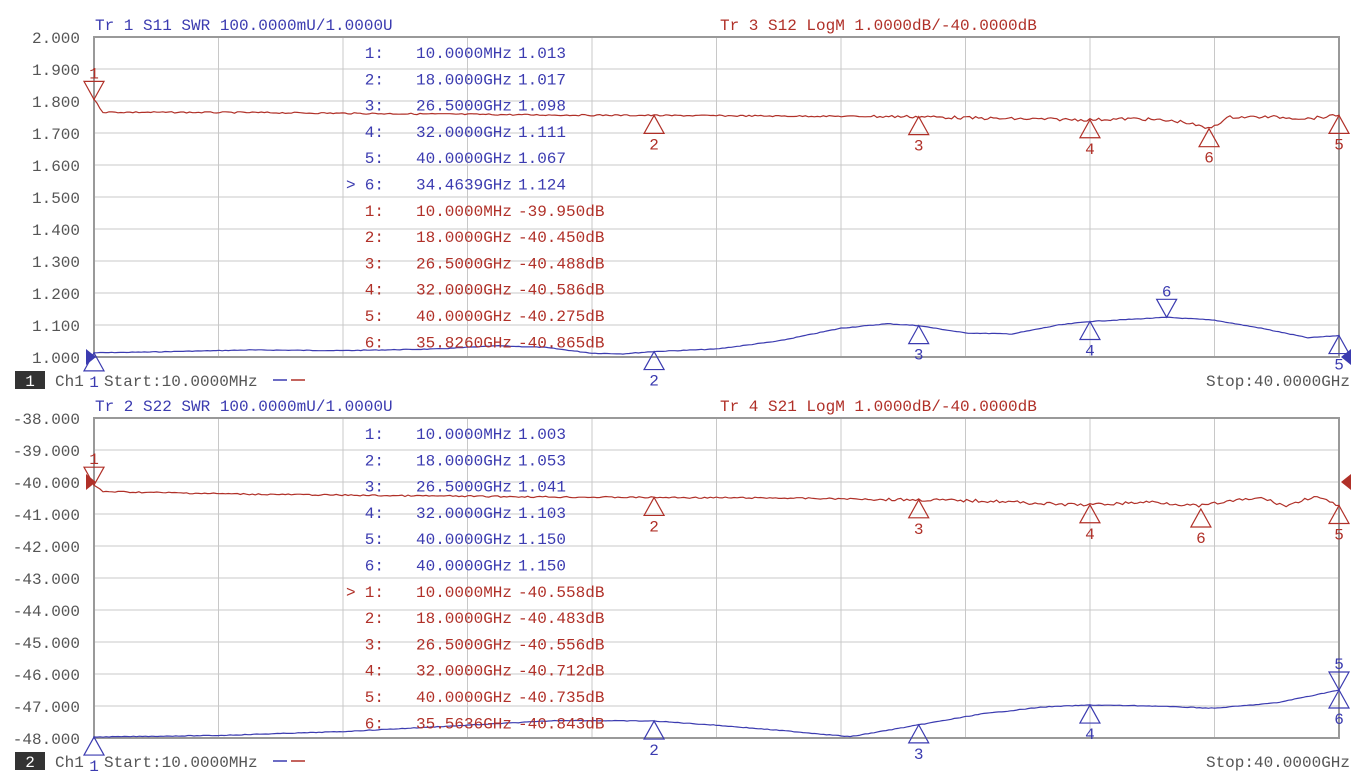  Describe the element at coordinates (878, 407) in the screenshot. I see `trace-header: Tr 4 S21 LogM 1.0000dB/-40.0000dB` at that location.